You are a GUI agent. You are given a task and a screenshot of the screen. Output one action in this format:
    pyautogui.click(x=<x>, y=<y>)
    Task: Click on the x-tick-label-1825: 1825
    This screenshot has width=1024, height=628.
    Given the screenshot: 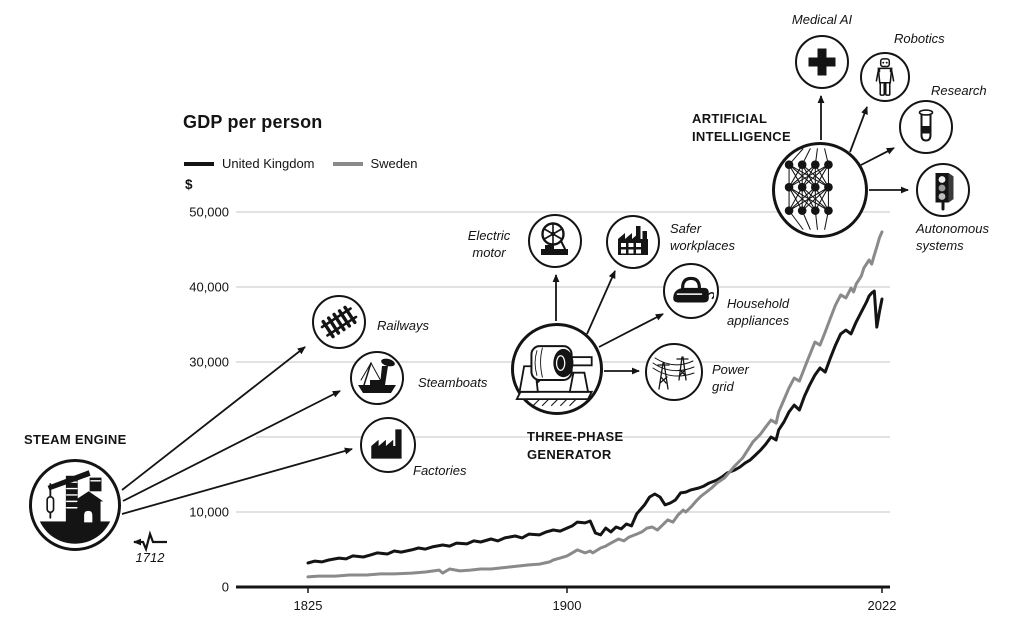 What is the action you would take?
    pyautogui.click(x=308, y=605)
    